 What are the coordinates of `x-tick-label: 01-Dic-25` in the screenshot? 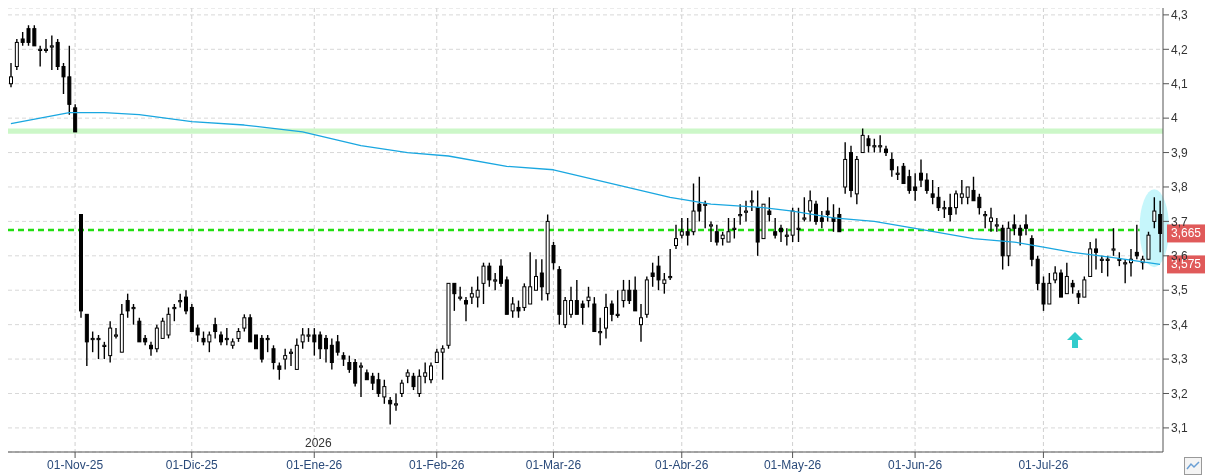 It's located at (192, 464).